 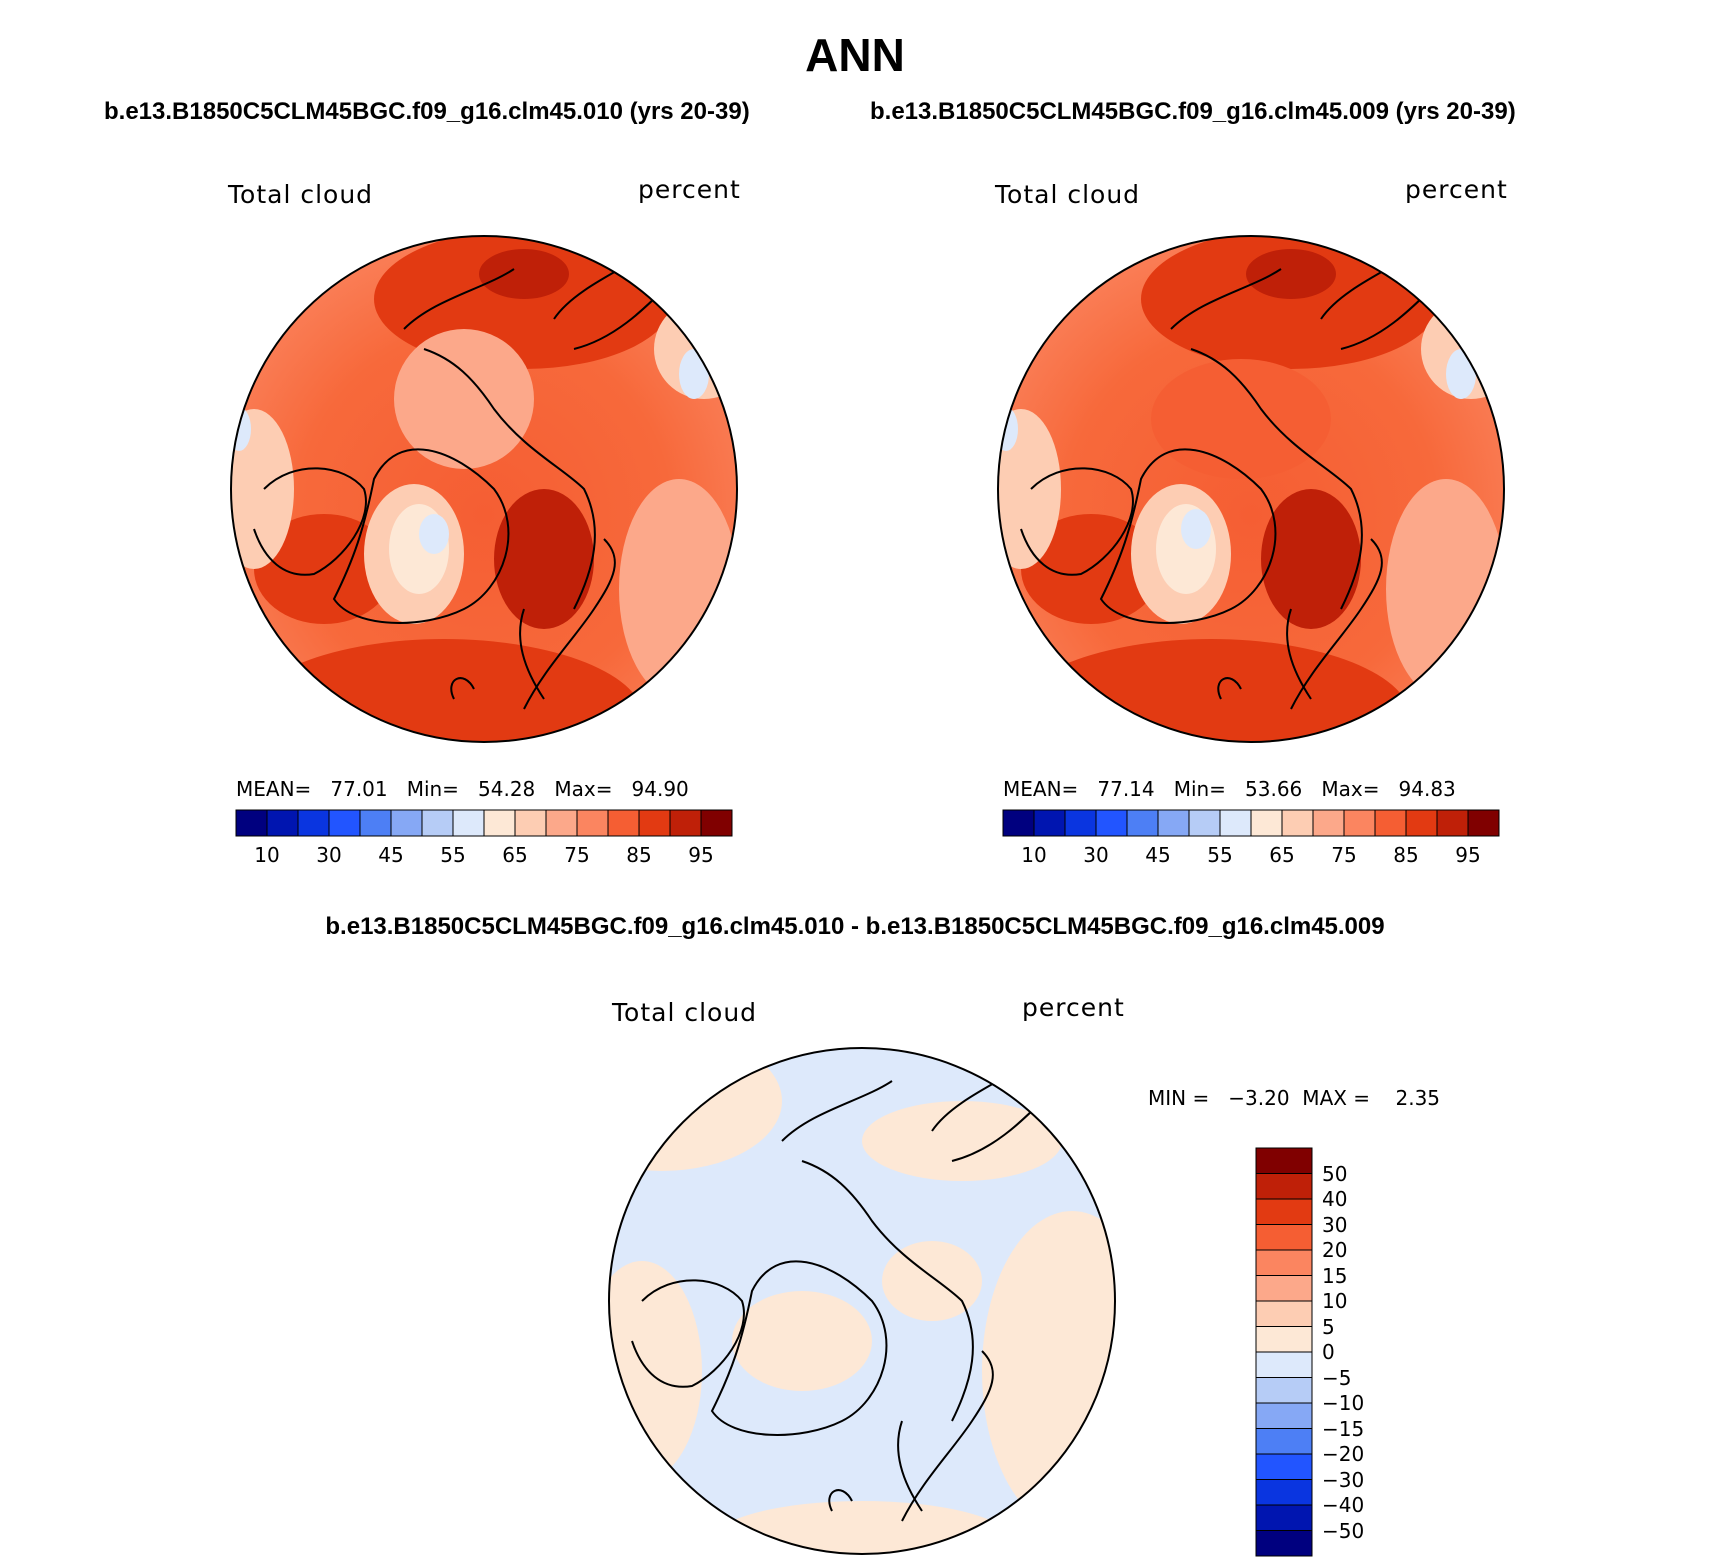 What do you see at coordinates (685, 1012) in the screenshot?
I see `panel-diff-variable: Total cloud` at bounding box center [685, 1012].